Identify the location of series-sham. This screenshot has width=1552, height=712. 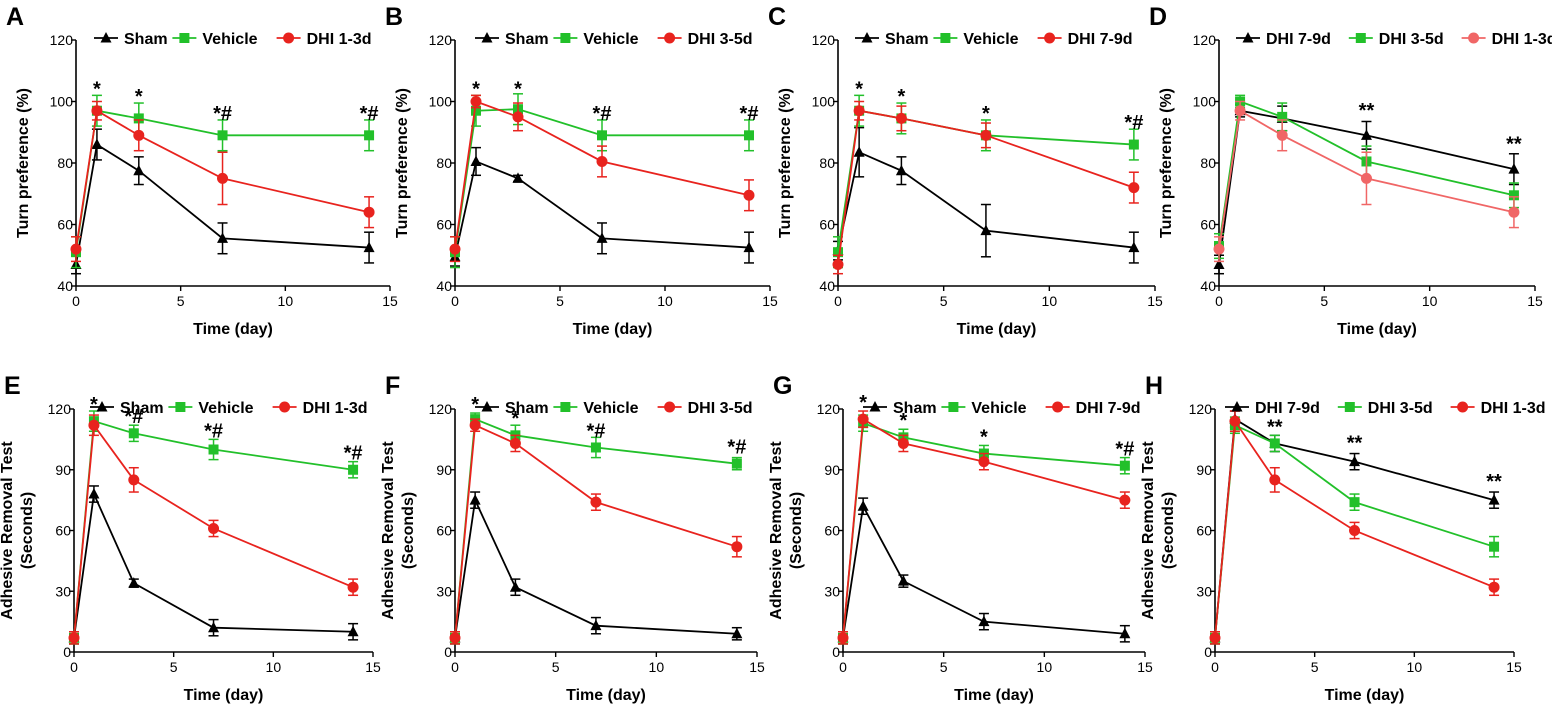
(984, 571).